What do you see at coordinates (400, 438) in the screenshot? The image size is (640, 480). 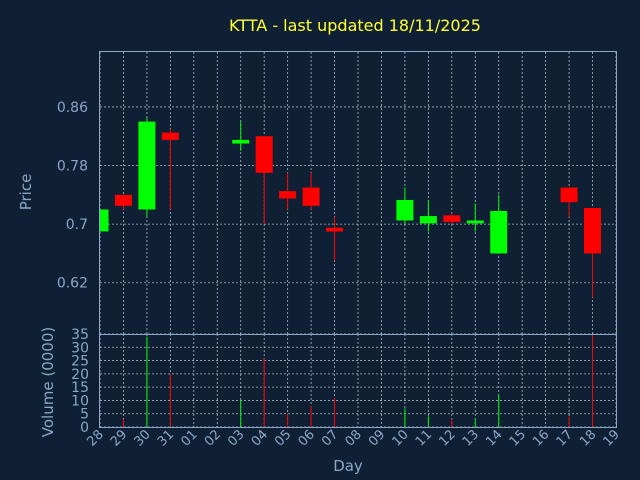 I see `x-tick-label: 10` at bounding box center [400, 438].